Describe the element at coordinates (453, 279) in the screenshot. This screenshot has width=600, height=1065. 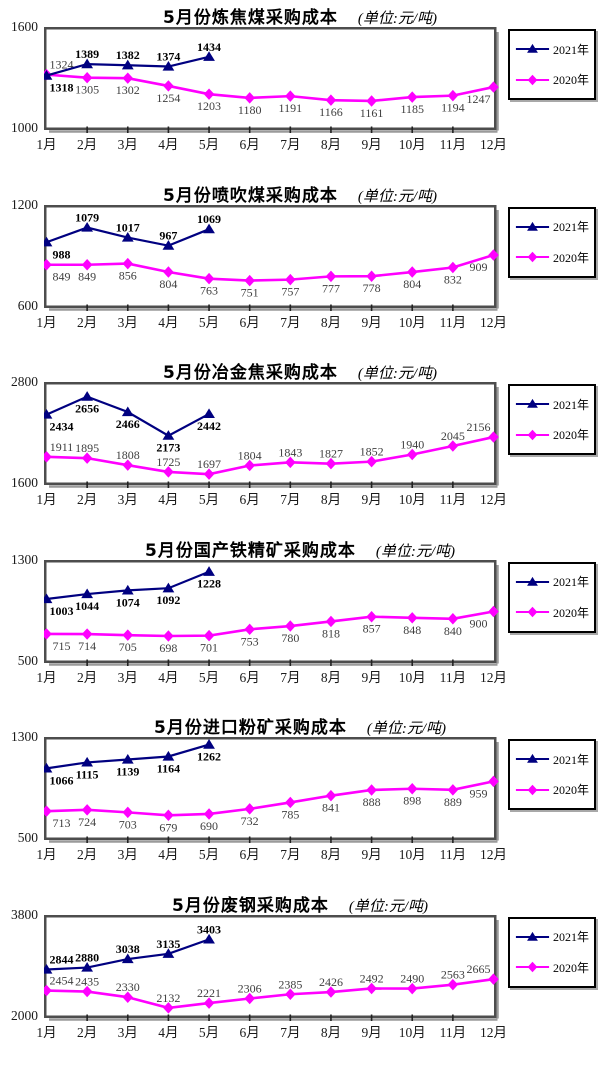
I see `data-label-y2020: 832` at that location.